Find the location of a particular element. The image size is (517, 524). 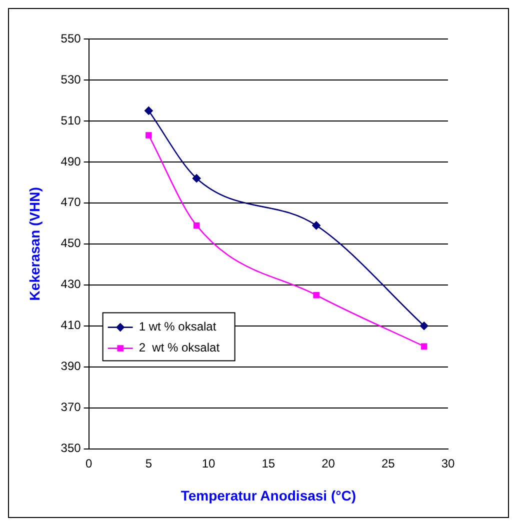

y-tick-label: 450 is located at coordinates (71, 243).